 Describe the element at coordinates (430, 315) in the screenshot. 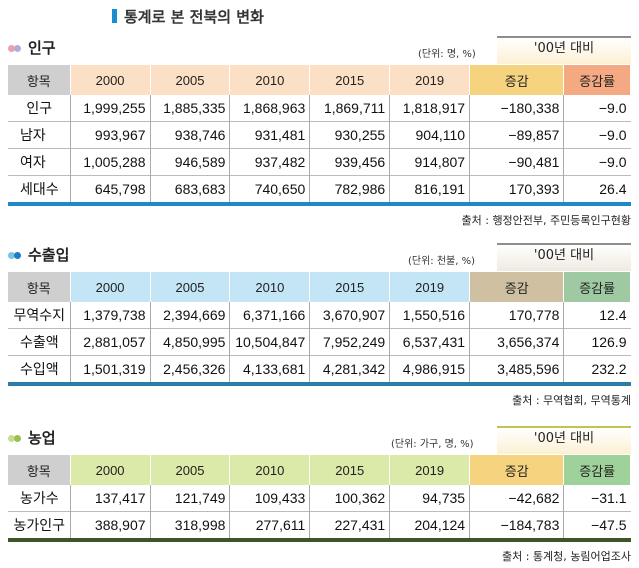

I see `table-cell: 1,550,516` at that location.